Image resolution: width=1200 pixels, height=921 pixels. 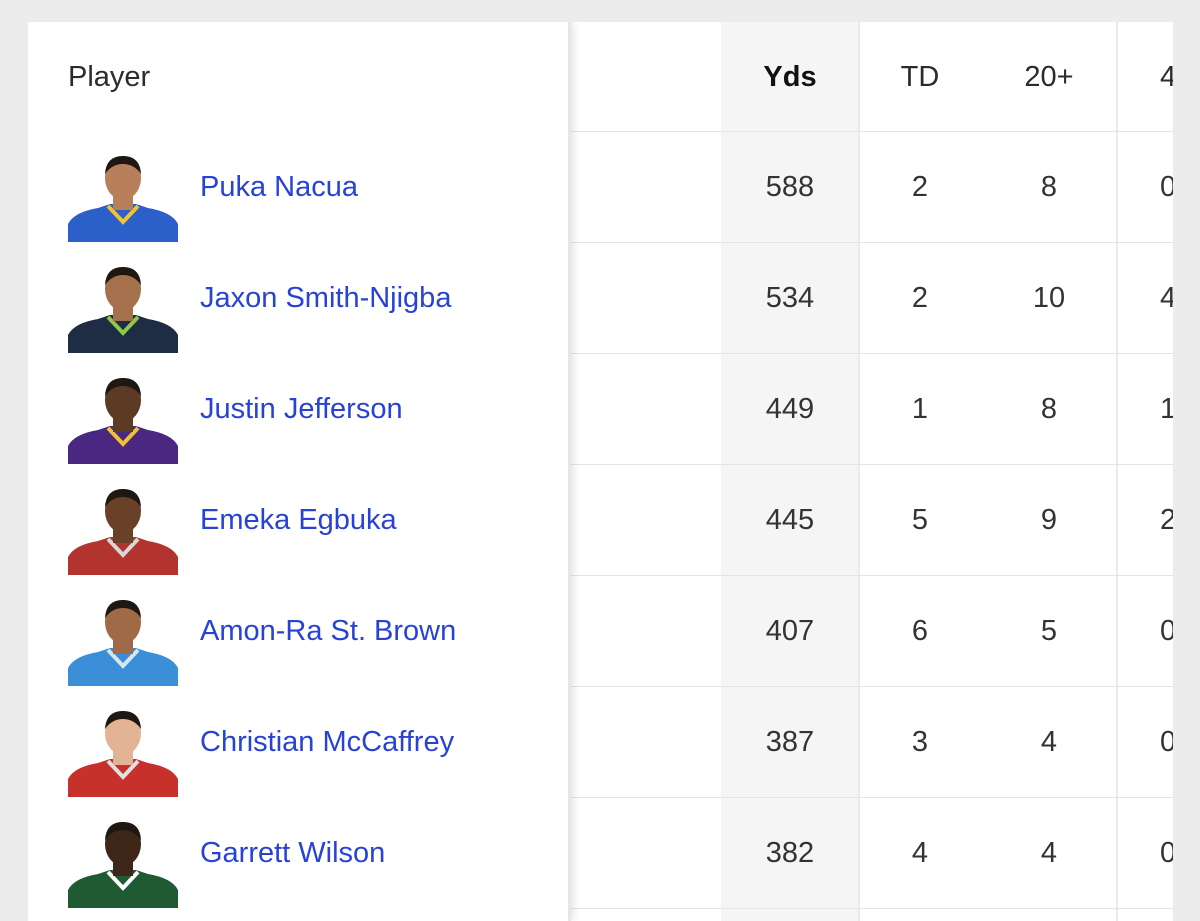 I want to click on cell-td: 5, so click(x=920, y=520).